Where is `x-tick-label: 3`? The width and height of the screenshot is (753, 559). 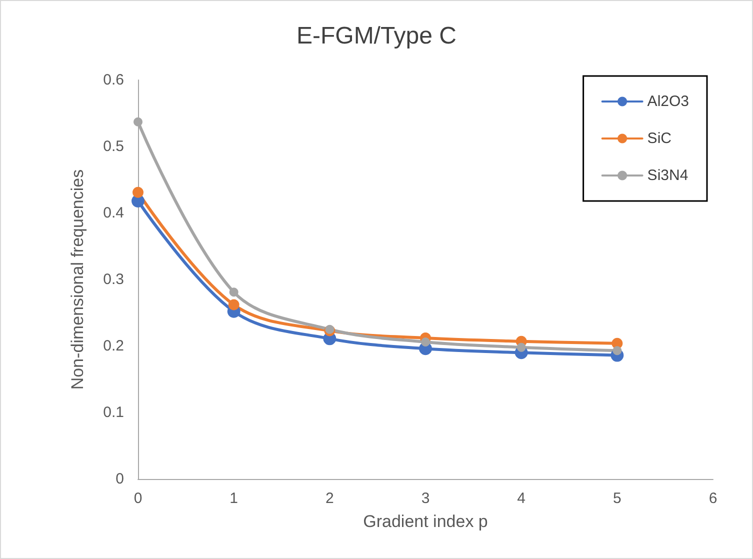 x-tick-label: 3 is located at coordinates (425, 498).